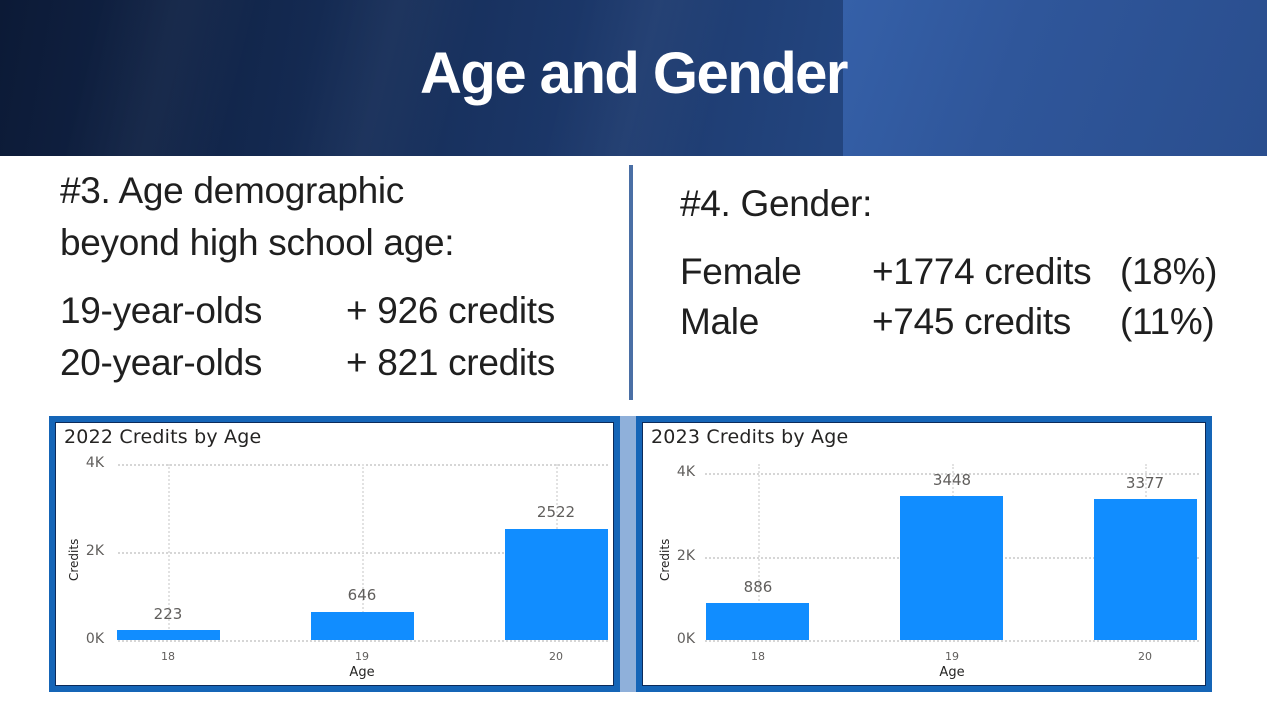 The height and width of the screenshot is (704, 1267). Describe the element at coordinates (161, 310) in the screenshot. I see `age-row-label: 19-year-olds` at that location.